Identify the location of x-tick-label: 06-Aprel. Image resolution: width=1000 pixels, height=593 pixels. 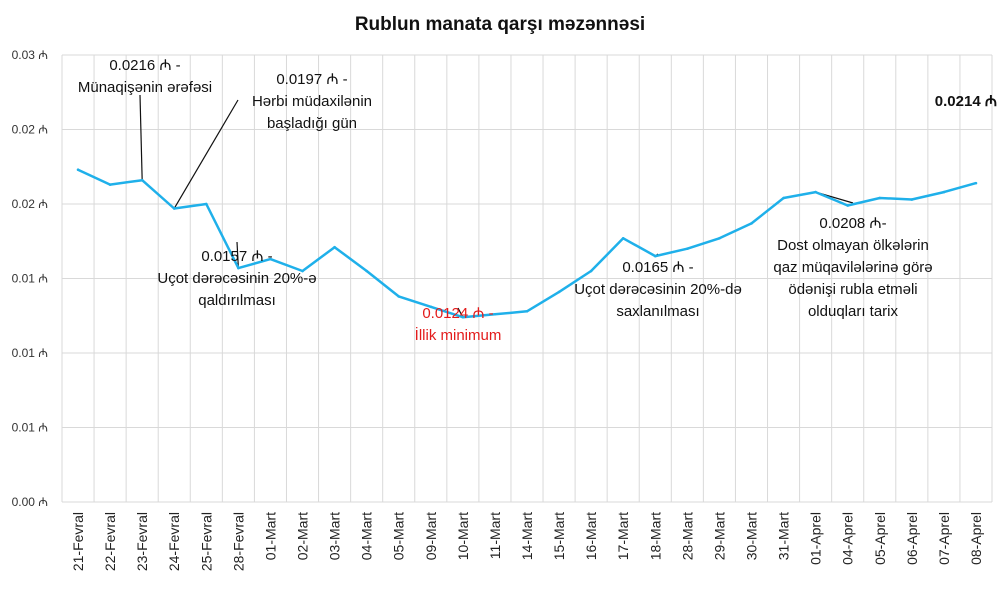
(912, 538).